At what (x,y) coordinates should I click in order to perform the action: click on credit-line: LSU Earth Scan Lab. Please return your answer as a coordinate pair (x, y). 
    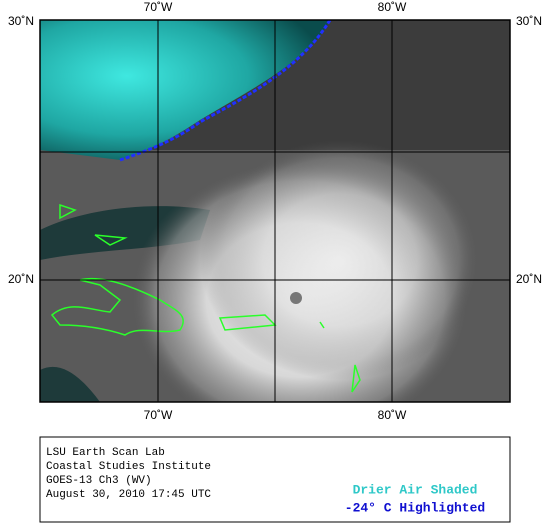
    Looking at the image, I should click on (105, 453).